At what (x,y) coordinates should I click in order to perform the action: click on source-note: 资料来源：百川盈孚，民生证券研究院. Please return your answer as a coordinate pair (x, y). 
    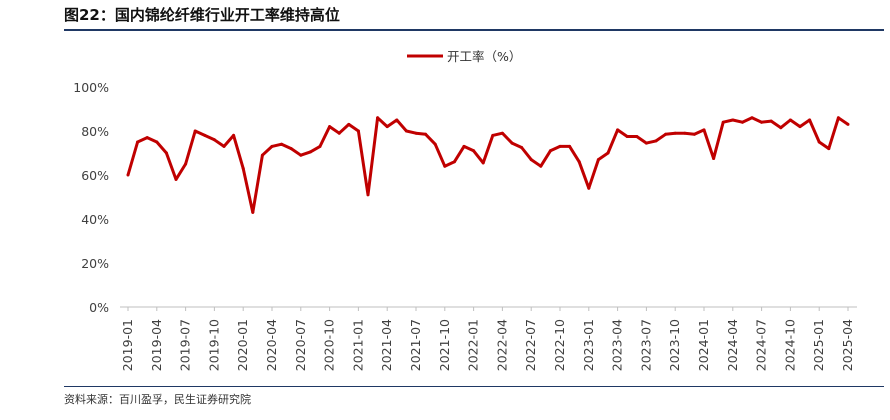
    Looking at the image, I should click on (157, 399).